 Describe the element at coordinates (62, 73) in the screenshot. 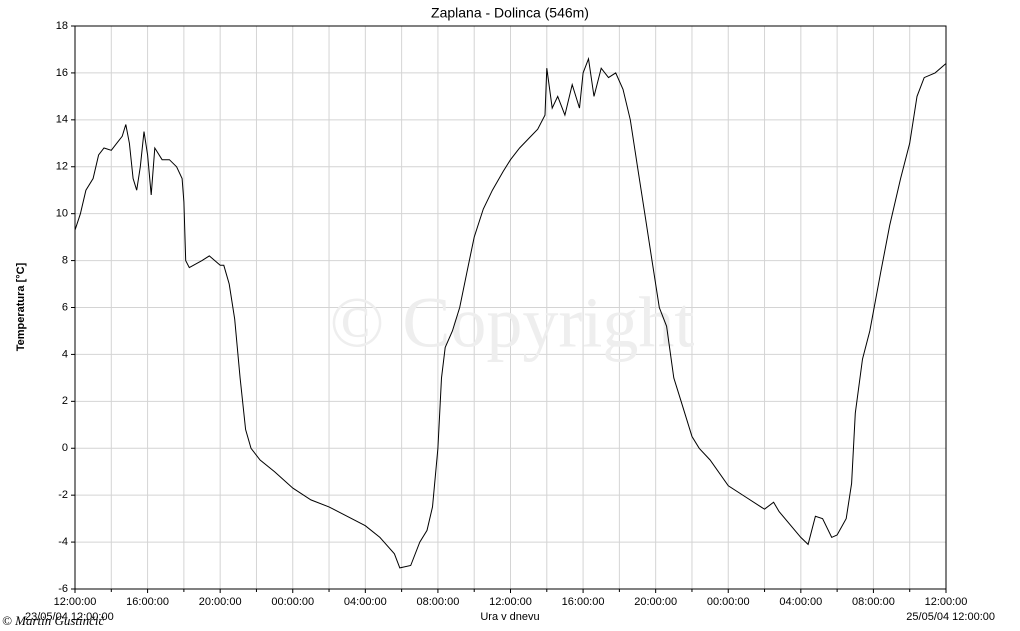

I see `y-tick-label: 16` at that location.